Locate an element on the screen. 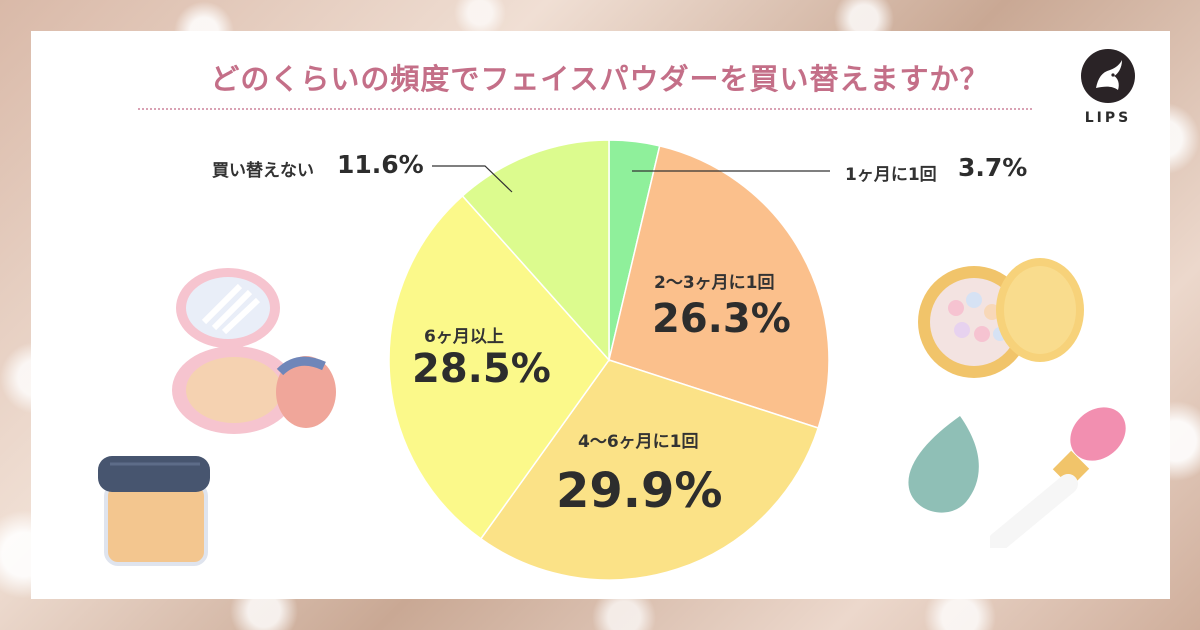  pressed-powder-icon is located at coordinates (1001, 318).